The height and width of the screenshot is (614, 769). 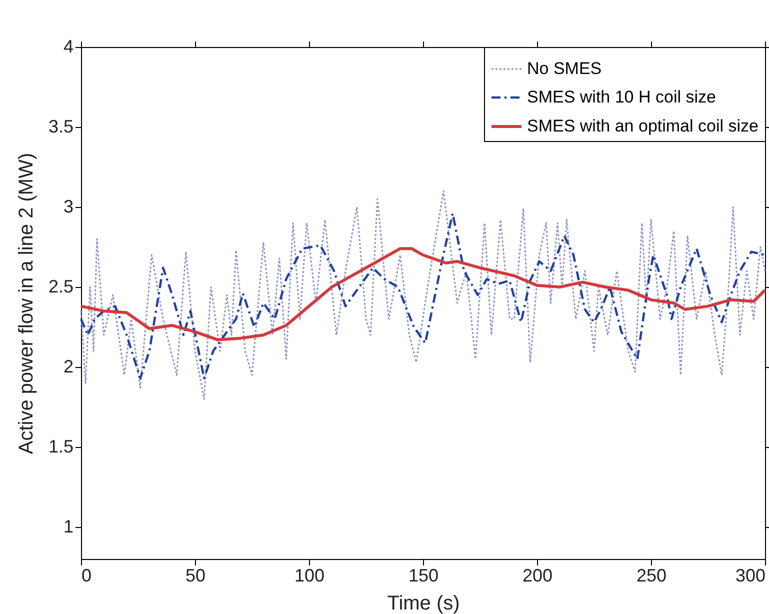 I want to click on legend-label: No SMES, so click(x=564, y=68).